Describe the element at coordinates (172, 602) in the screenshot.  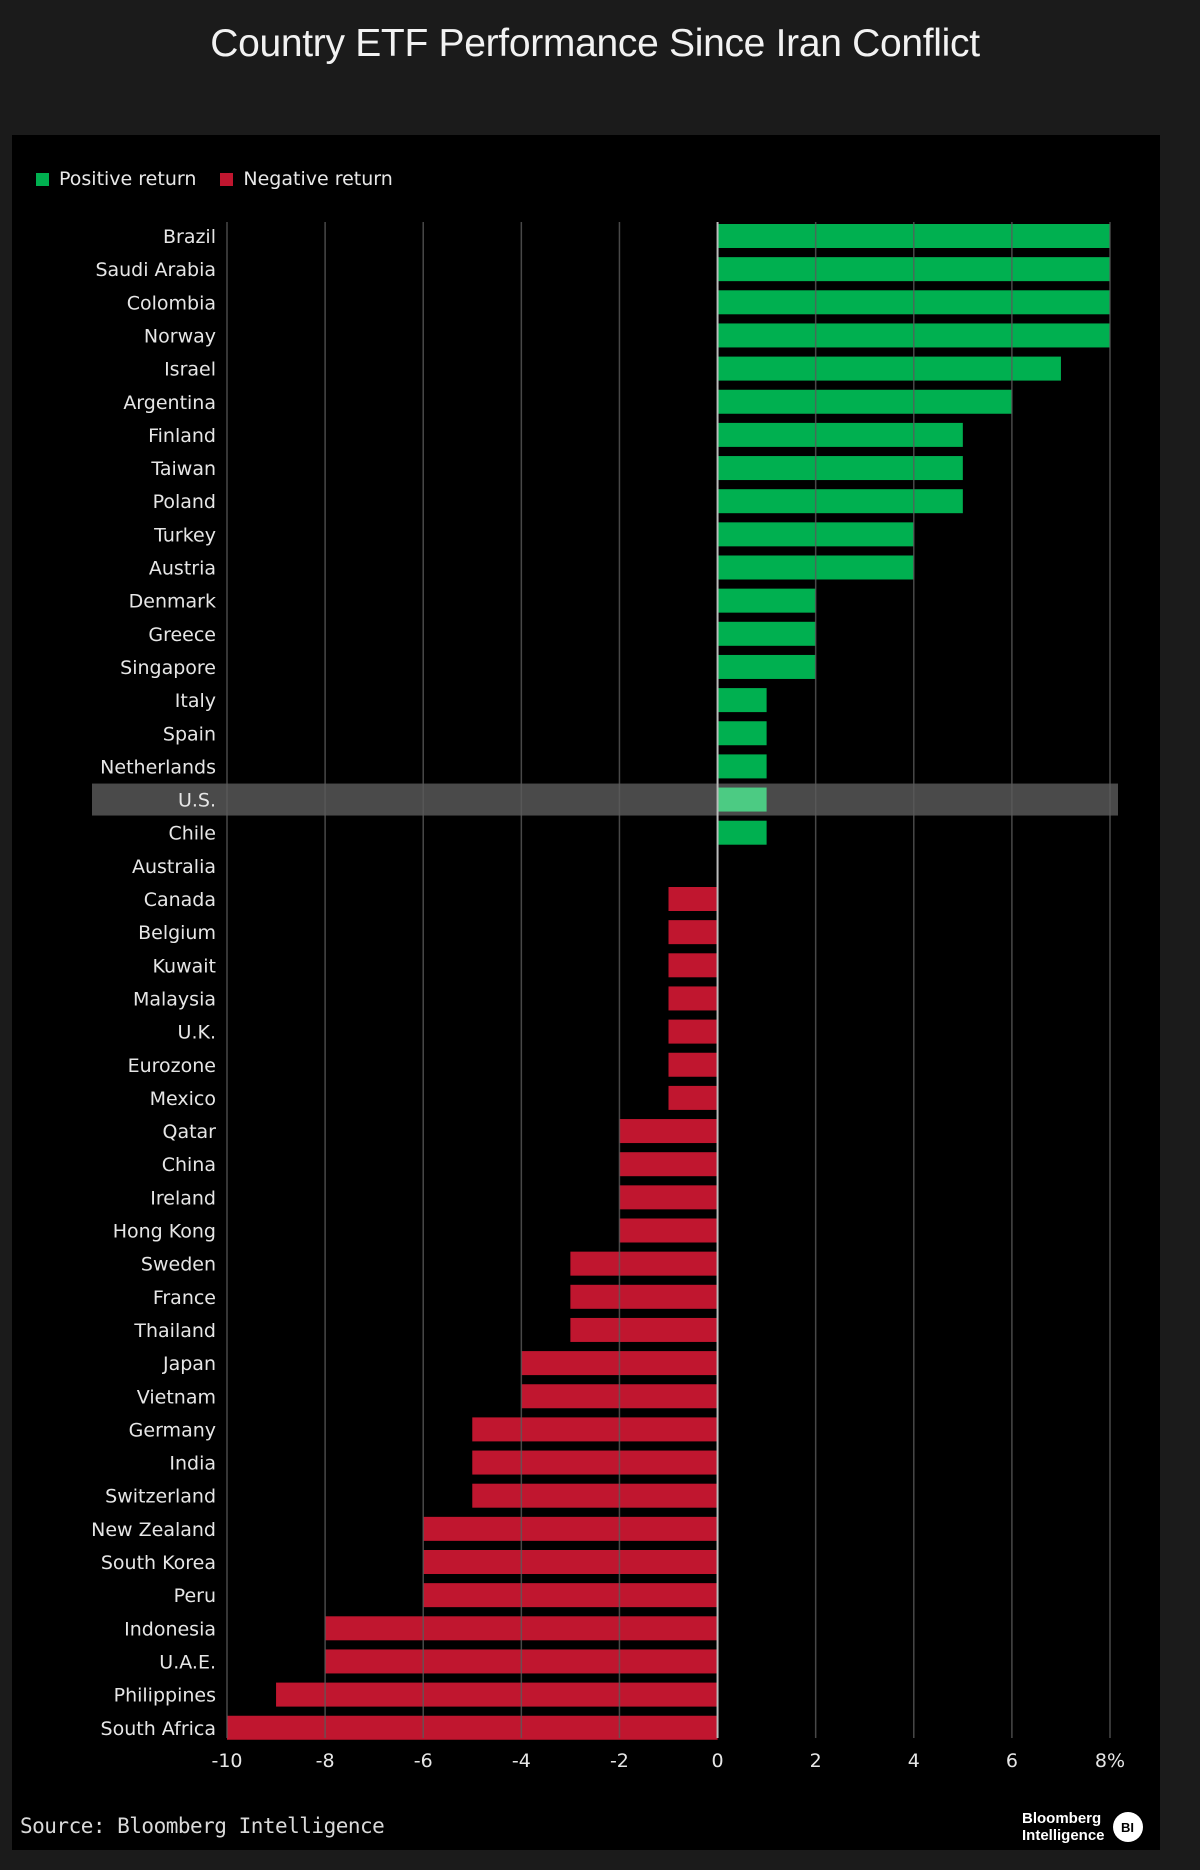
I see `category-label: Denmark` at that location.